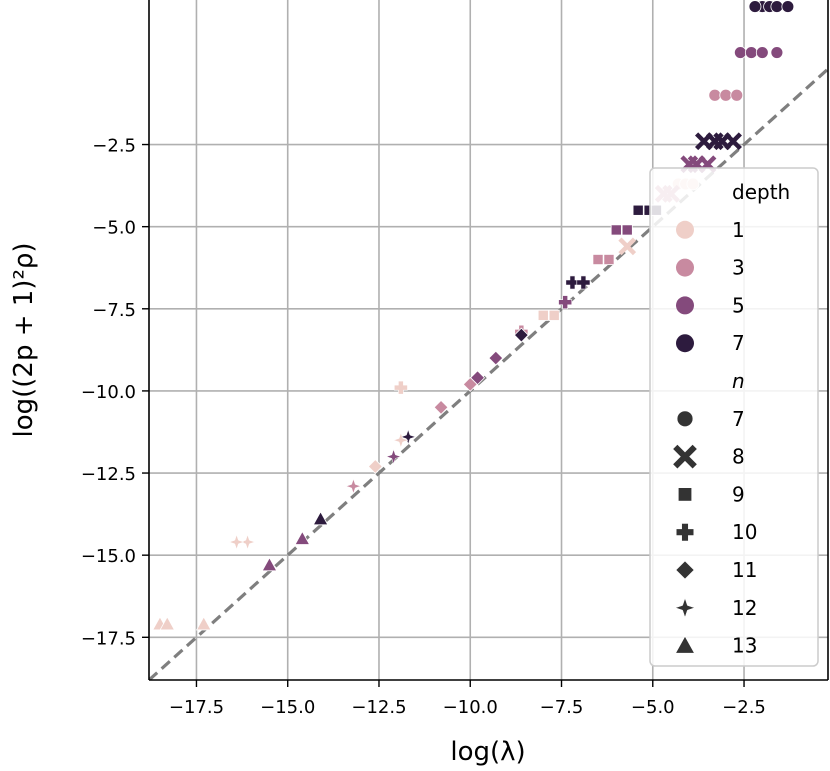 The width and height of the screenshot is (830, 771). I want to click on x-axis-label: log(λ), so click(487, 752).